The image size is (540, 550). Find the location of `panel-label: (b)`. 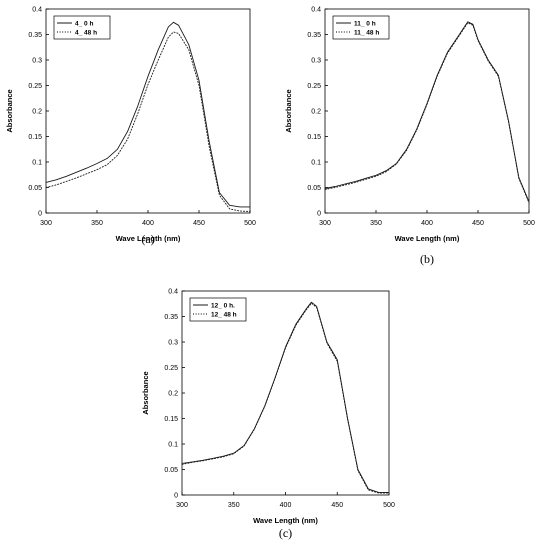

panel-label: (b) is located at coordinates (427, 259).